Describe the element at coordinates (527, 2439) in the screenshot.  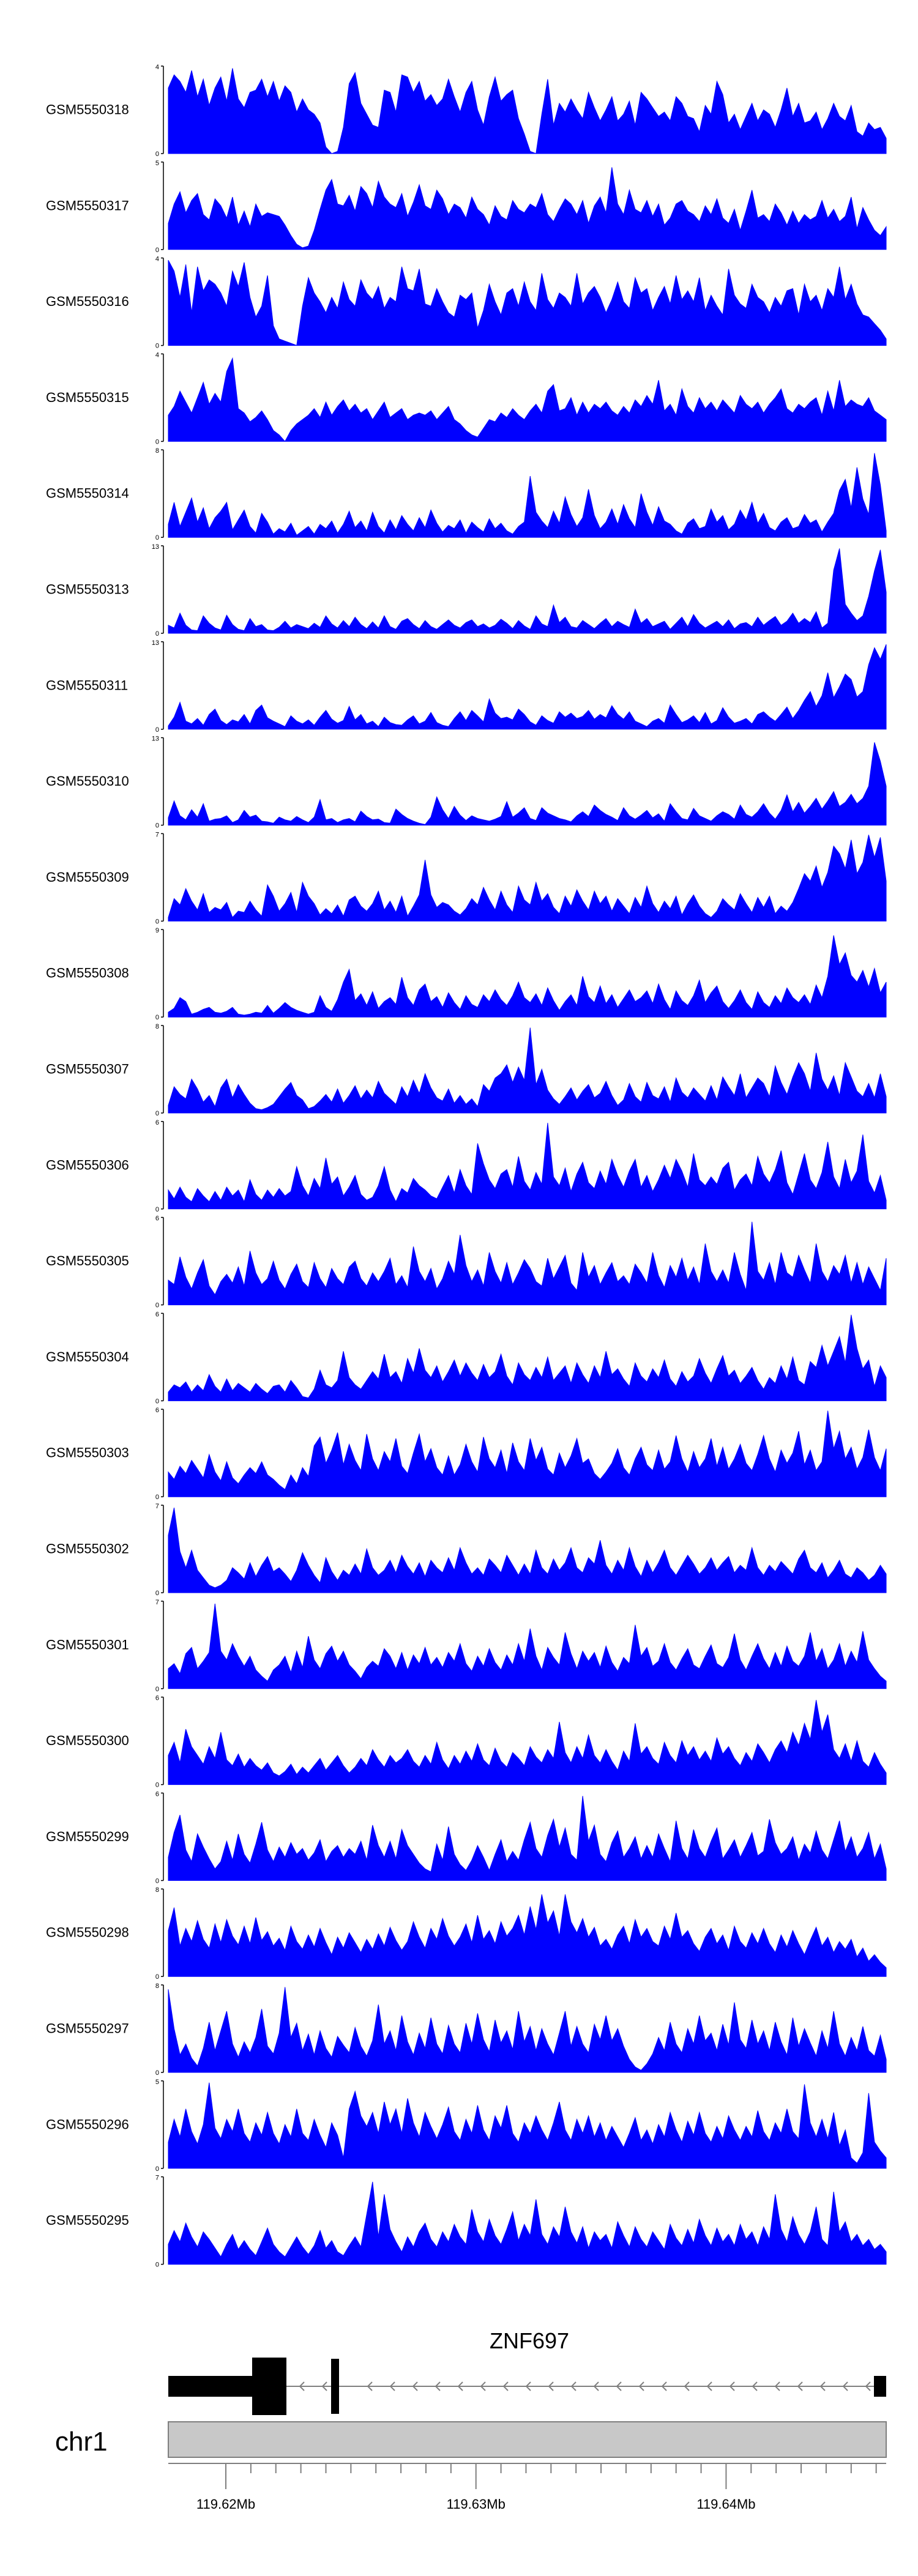
I see `chromosome-band` at that location.